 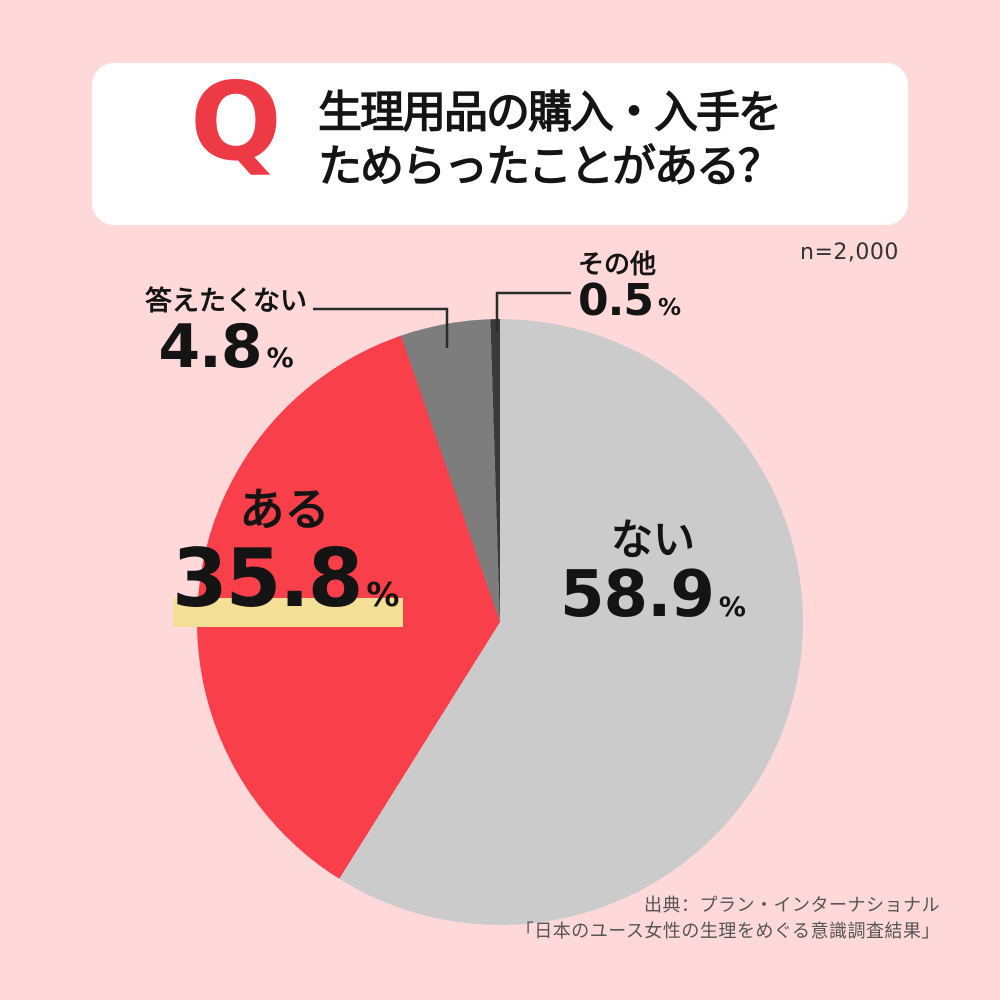 What do you see at coordinates (727, 931) in the screenshot?
I see `source-line-2: 「日本のユース女性の生理をめぐる意識調査結果」` at bounding box center [727, 931].